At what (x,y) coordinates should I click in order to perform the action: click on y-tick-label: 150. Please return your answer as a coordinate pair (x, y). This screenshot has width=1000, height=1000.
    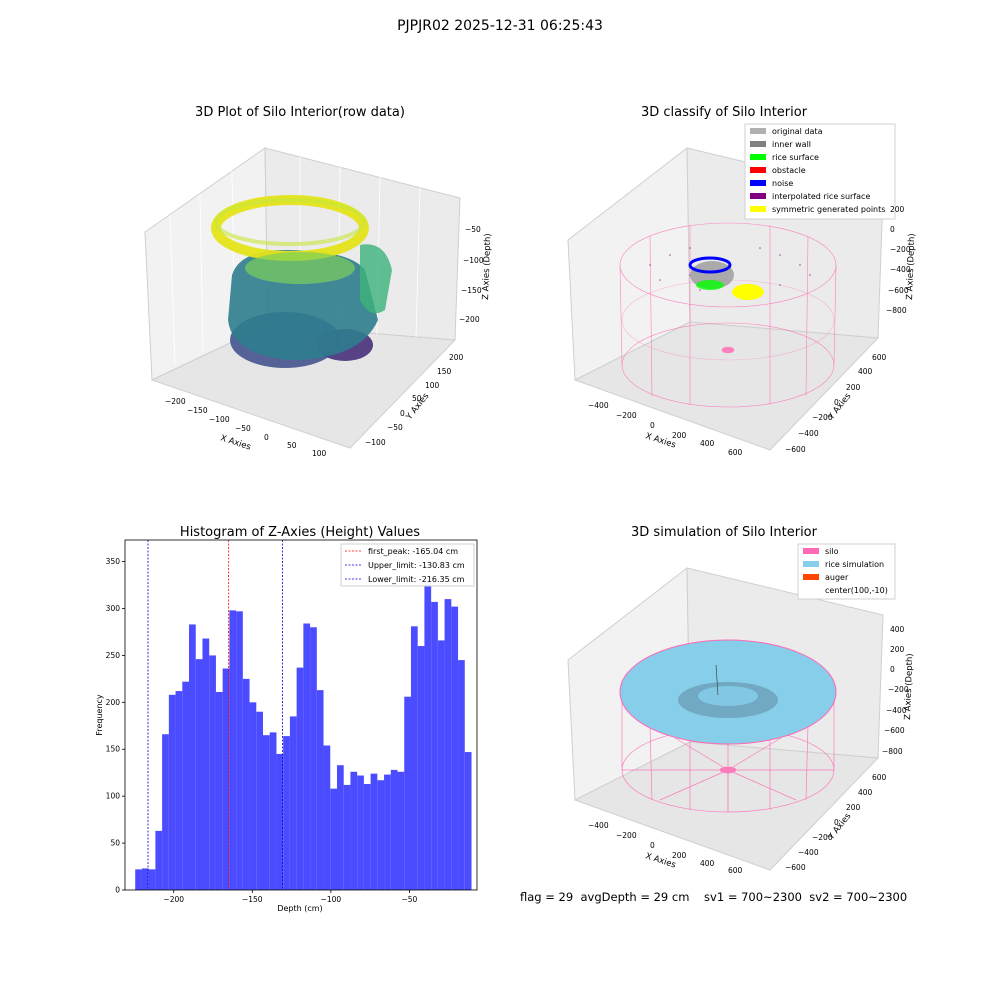
    Looking at the image, I should click on (113, 749).